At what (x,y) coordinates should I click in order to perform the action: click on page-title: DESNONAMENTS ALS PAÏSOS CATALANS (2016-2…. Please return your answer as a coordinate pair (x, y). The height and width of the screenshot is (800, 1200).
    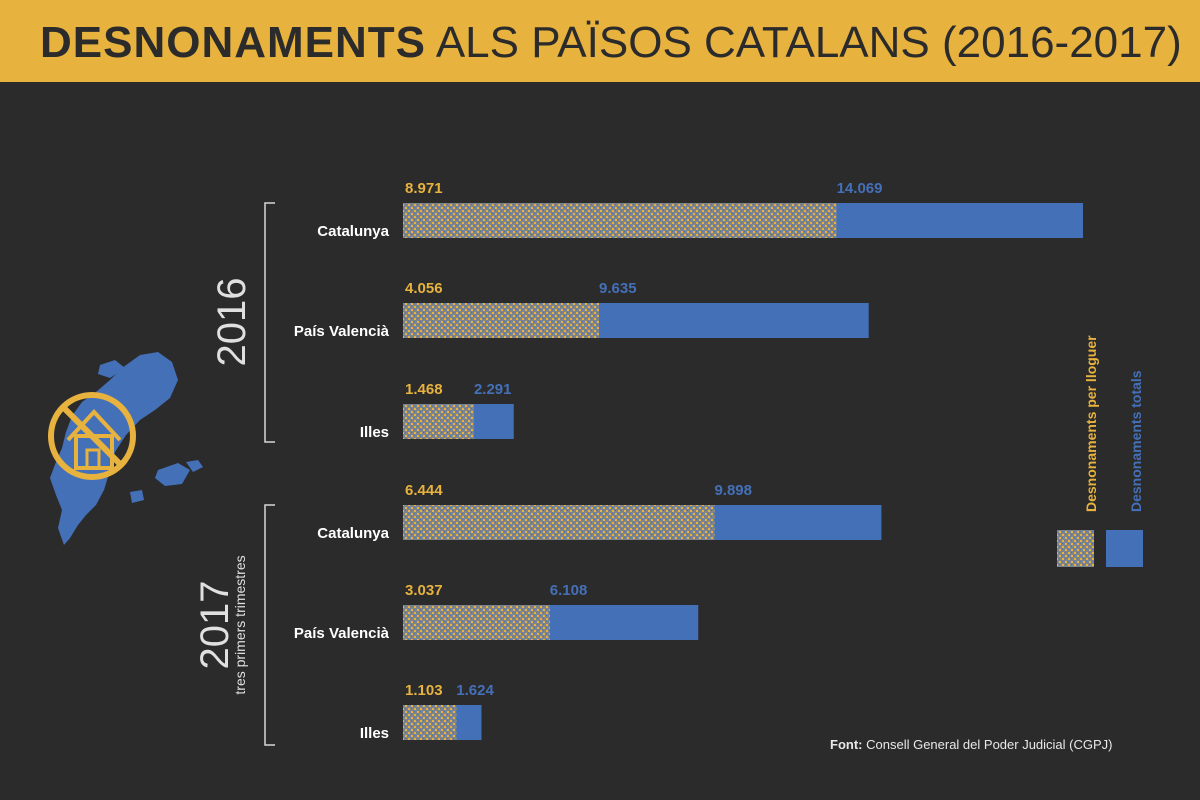
    Looking at the image, I should click on (611, 41).